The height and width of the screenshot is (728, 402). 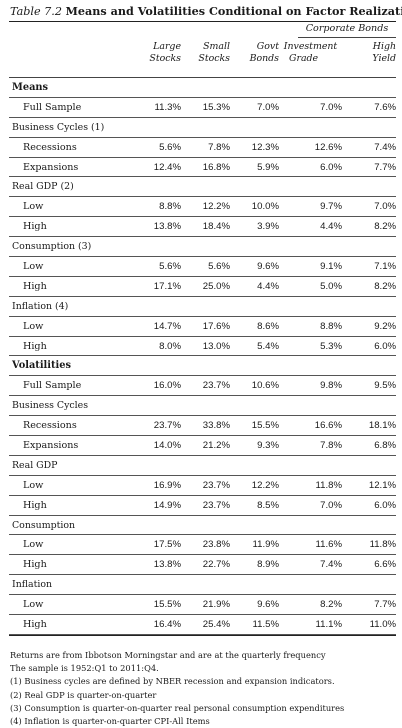 What do you see at coordinates (214, 52) in the screenshot?
I see `col-header-small-stocks: Small Stocks` at bounding box center [214, 52].